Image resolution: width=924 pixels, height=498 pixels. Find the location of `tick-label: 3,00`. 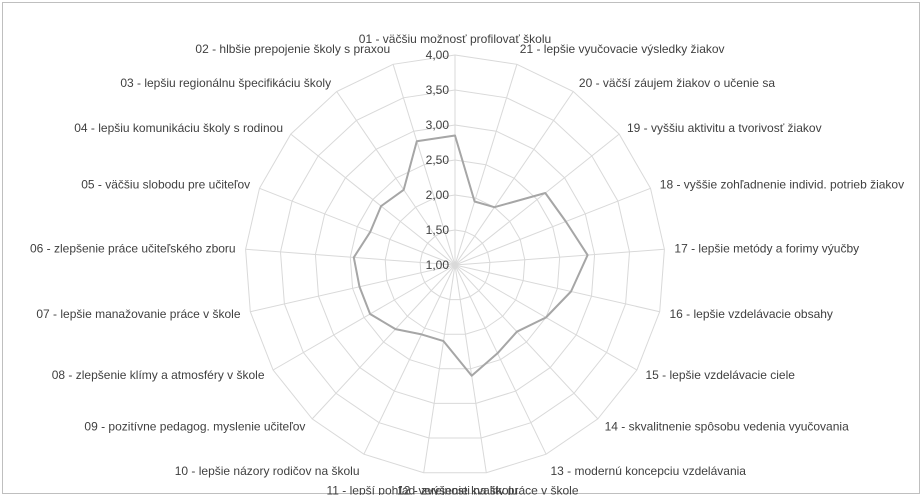

tick-label: 3,00 is located at coordinates (438, 125).